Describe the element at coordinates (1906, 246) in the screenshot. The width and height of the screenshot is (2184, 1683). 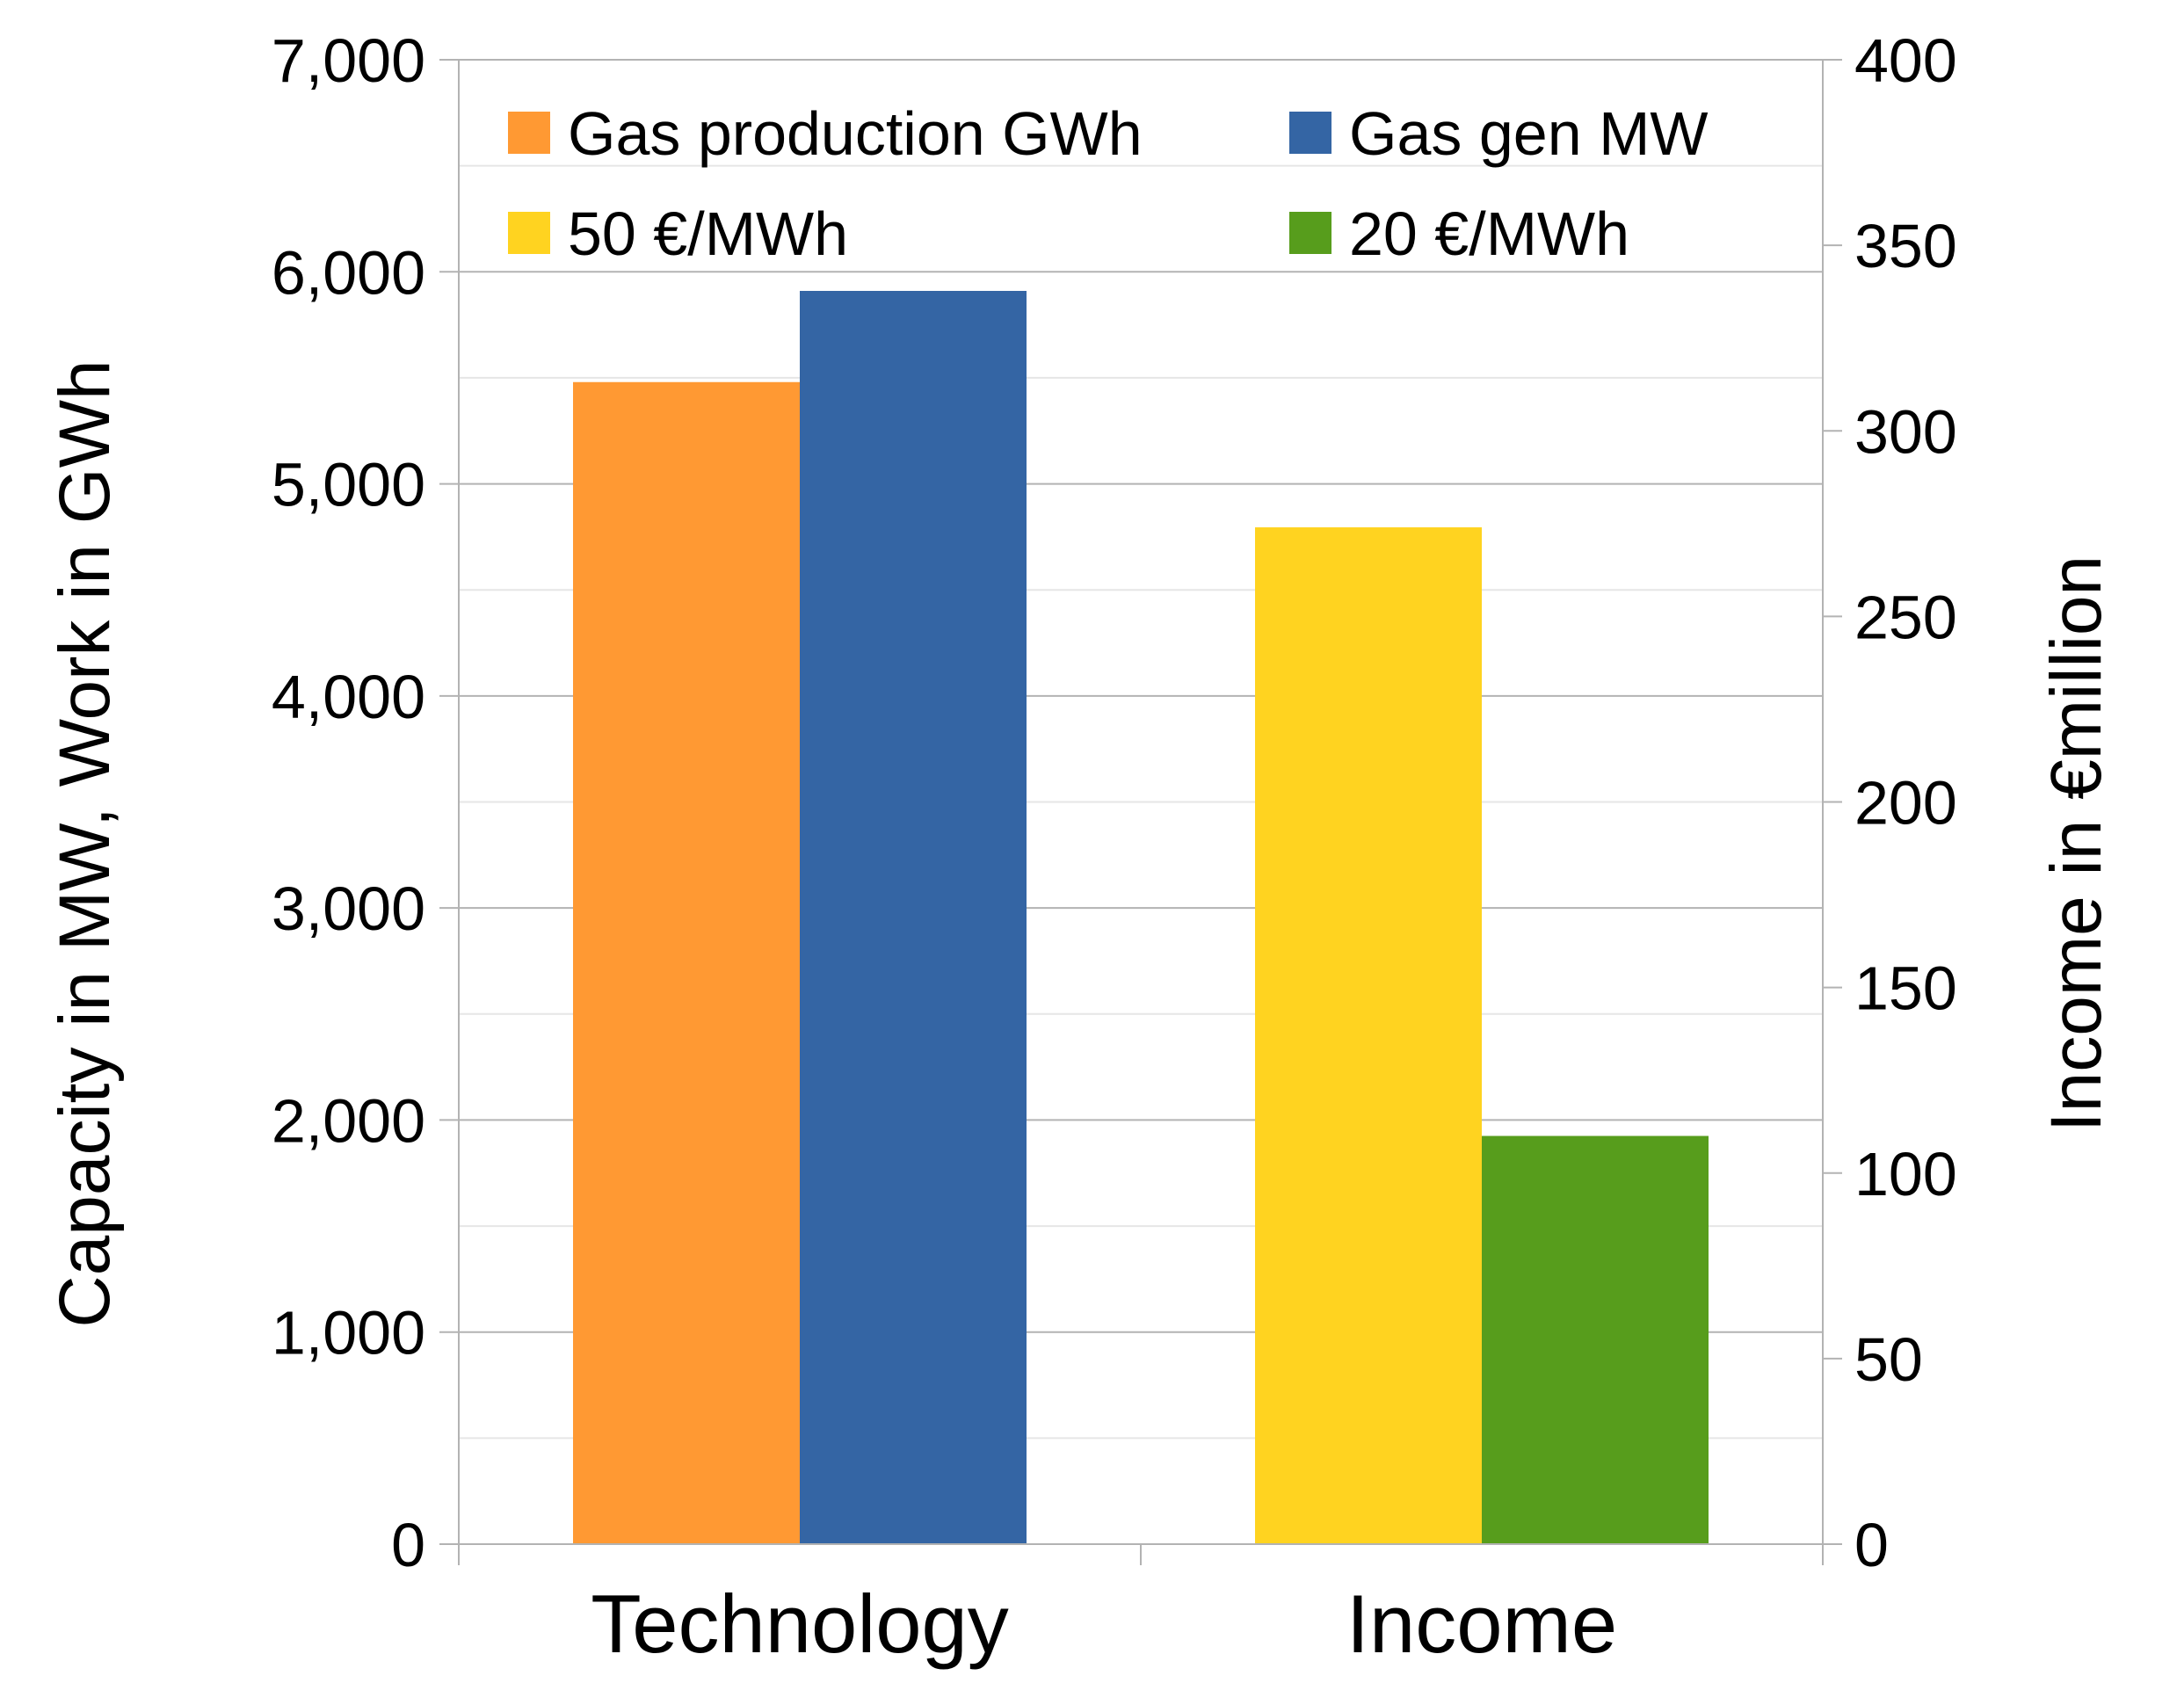
I see `right-tick-label: 350` at that location.